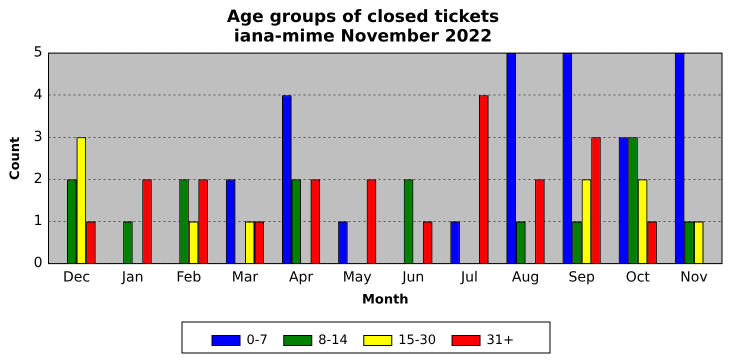 This screenshot has width=732, height=361. I want to click on x-tick-label: Apr, so click(301, 278).